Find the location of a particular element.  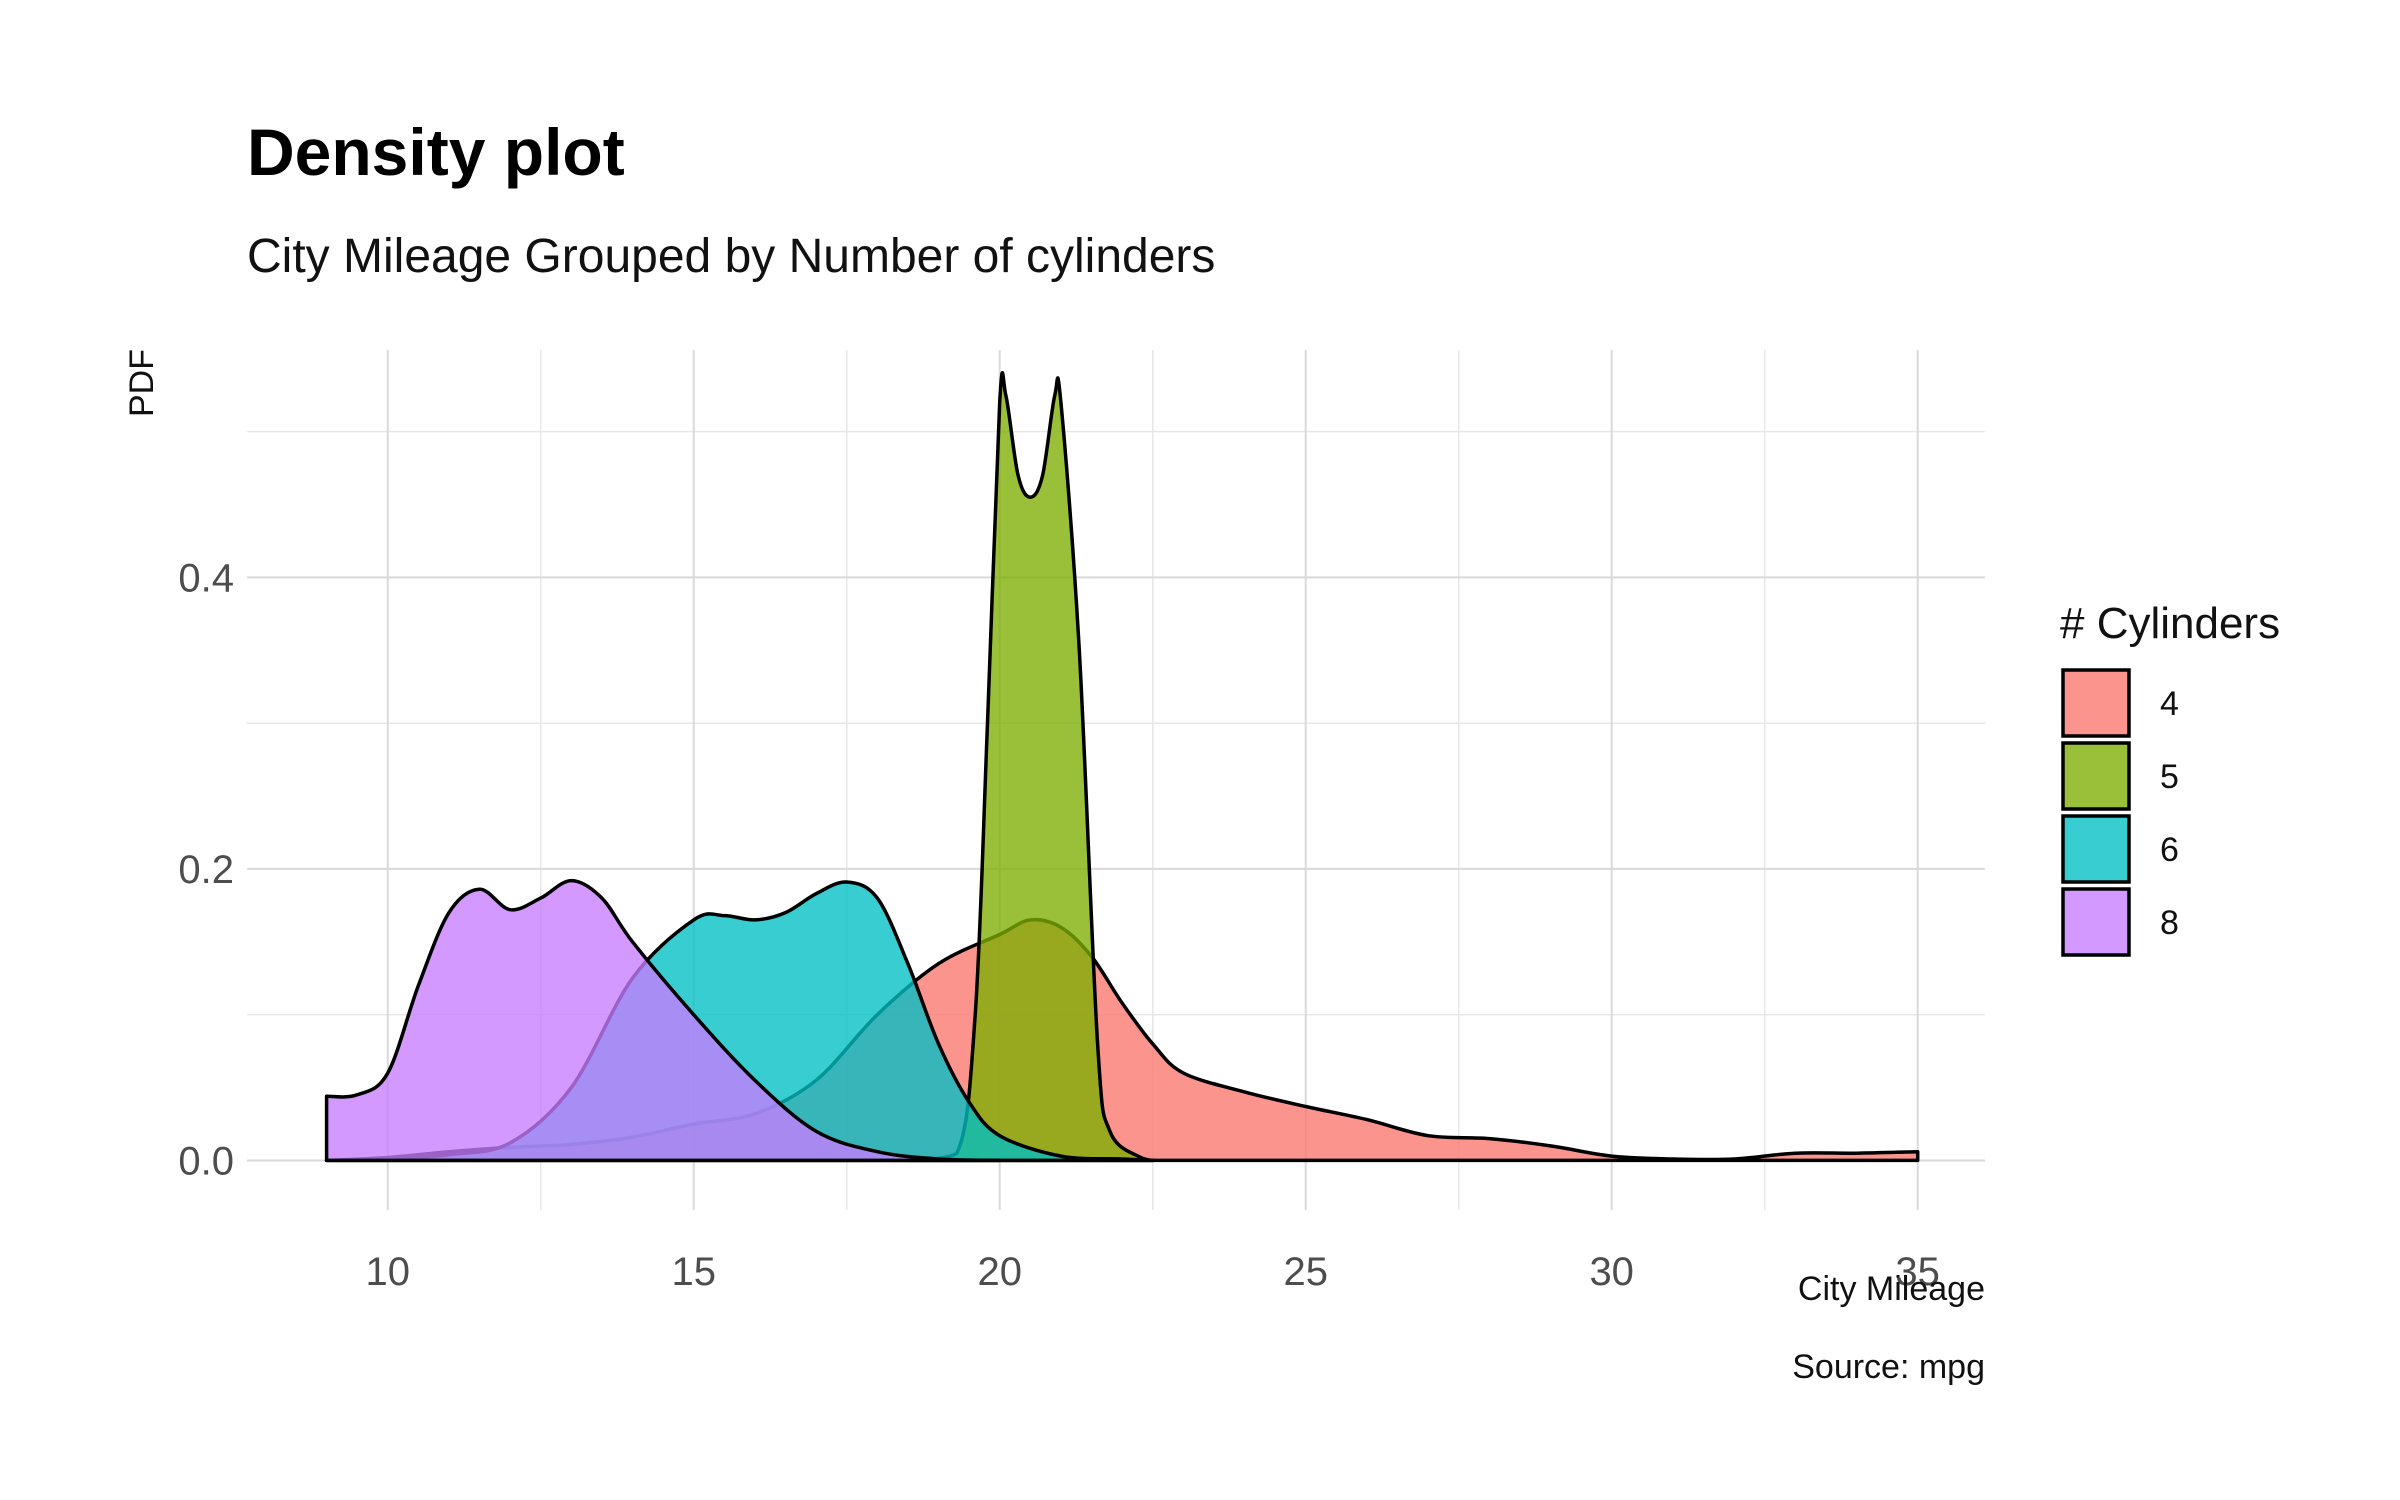

chart-title: Density plot is located at coordinates (436, 152).